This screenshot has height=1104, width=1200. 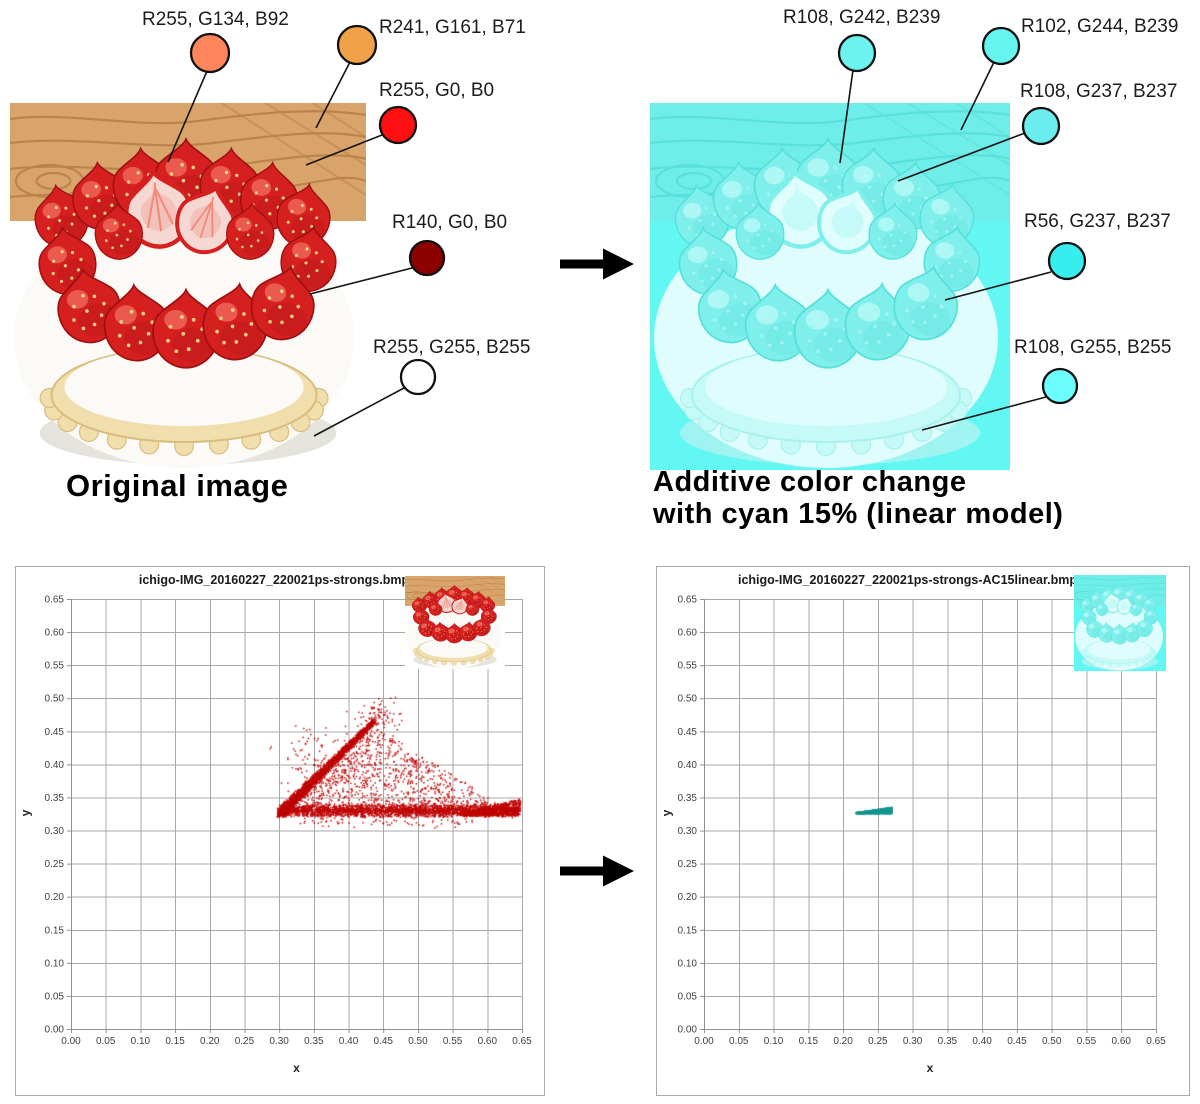 What do you see at coordinates (215, 19) in the screenshot?
I see `rgb-value-label: R255, G134, B92` at bounding box center [215, 19].